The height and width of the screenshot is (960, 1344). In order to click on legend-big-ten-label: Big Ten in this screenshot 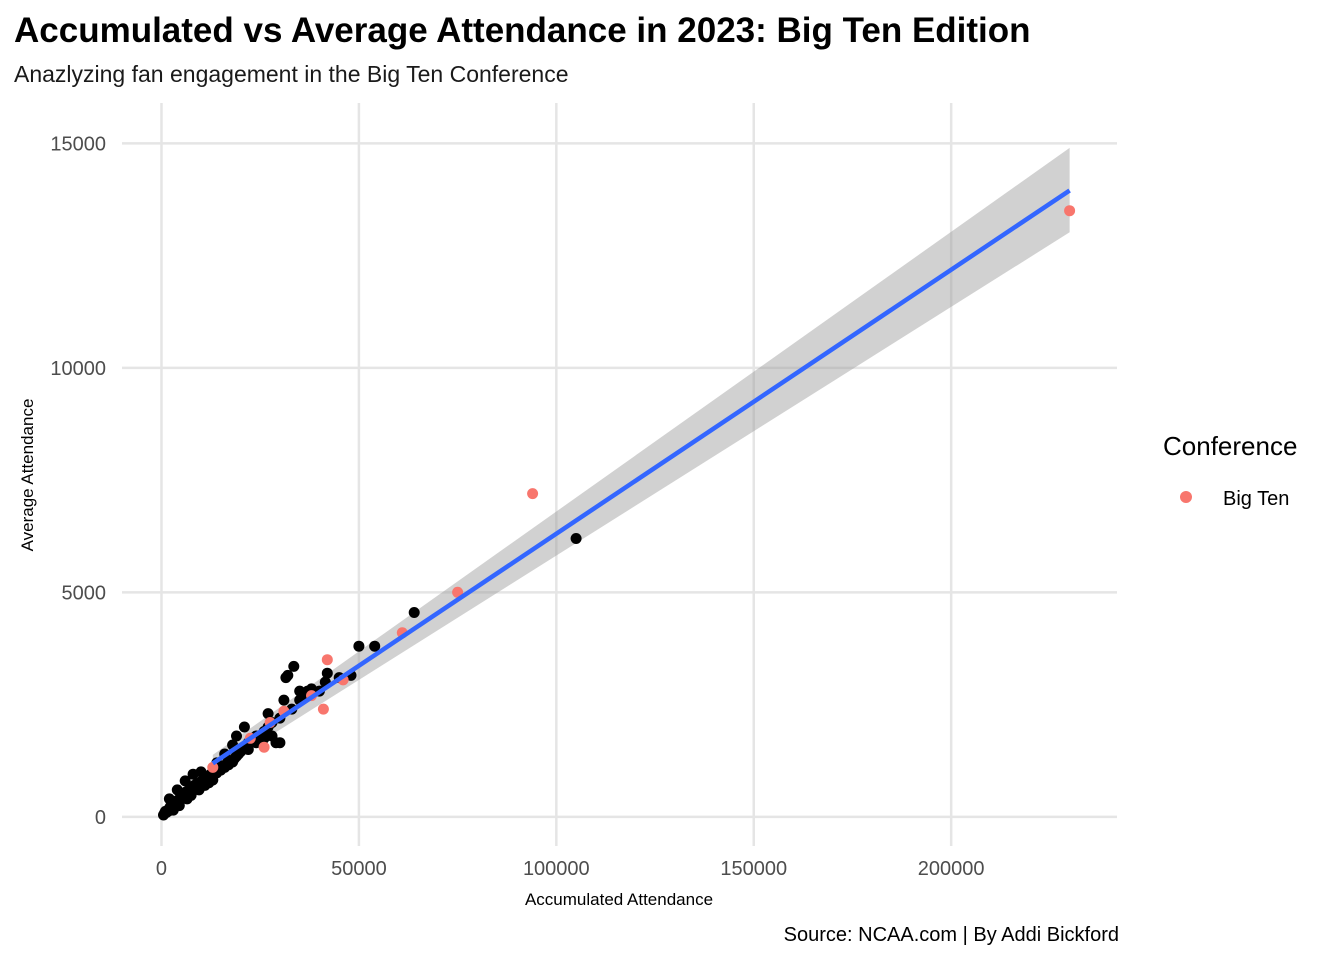, I will do `click(1256, 499)`.